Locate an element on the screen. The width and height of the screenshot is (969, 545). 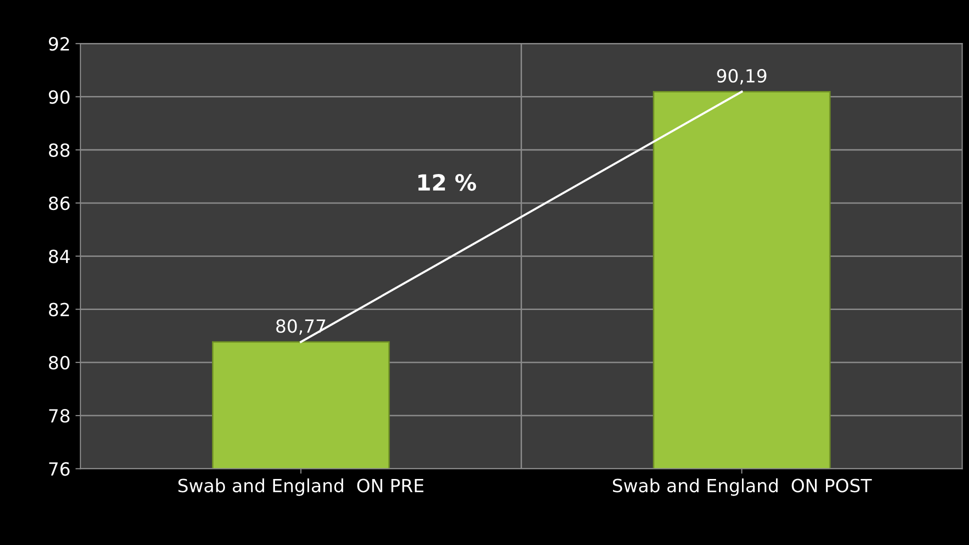
x-tick-label: Swab and England ON POST is located at coordinates (742, 487).